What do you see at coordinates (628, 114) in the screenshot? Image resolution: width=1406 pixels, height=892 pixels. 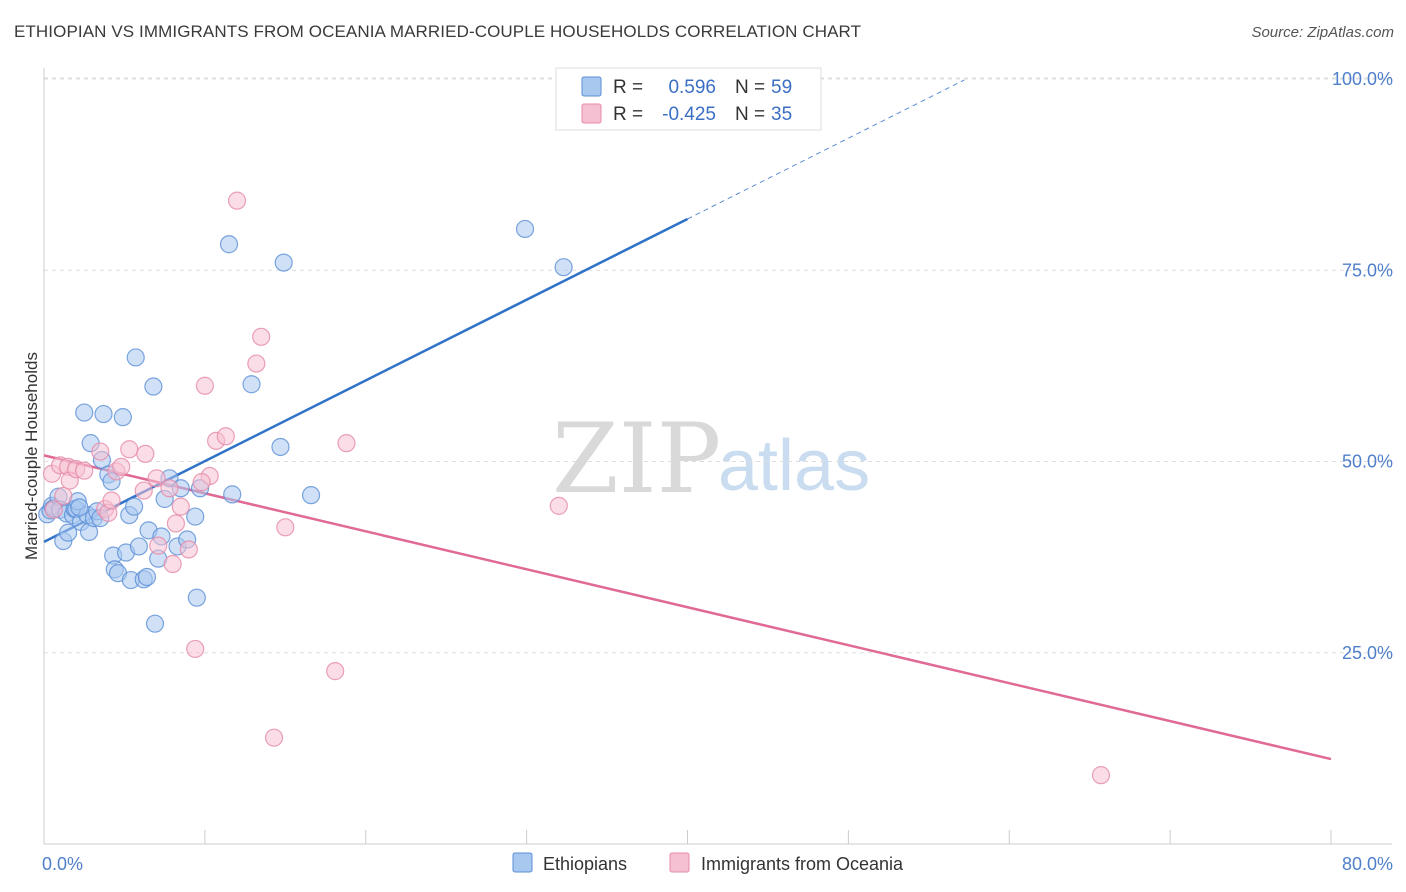 I see `legend-r-label-2: R =` at bounding box center [628, 114].